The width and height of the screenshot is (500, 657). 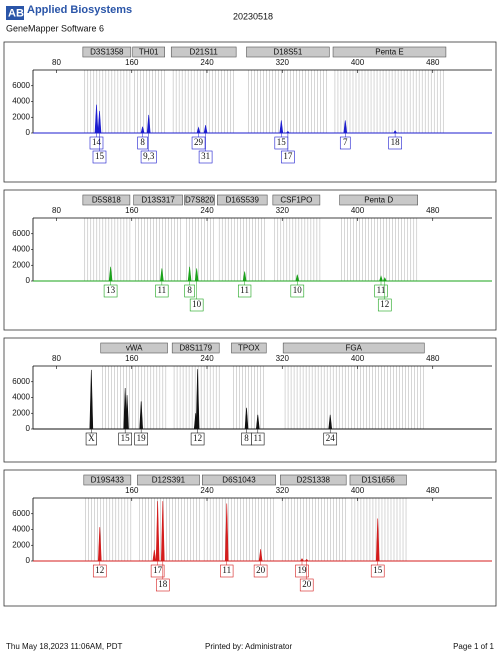 I want to click on marker-name: vWA, so click(x=134, y=348).